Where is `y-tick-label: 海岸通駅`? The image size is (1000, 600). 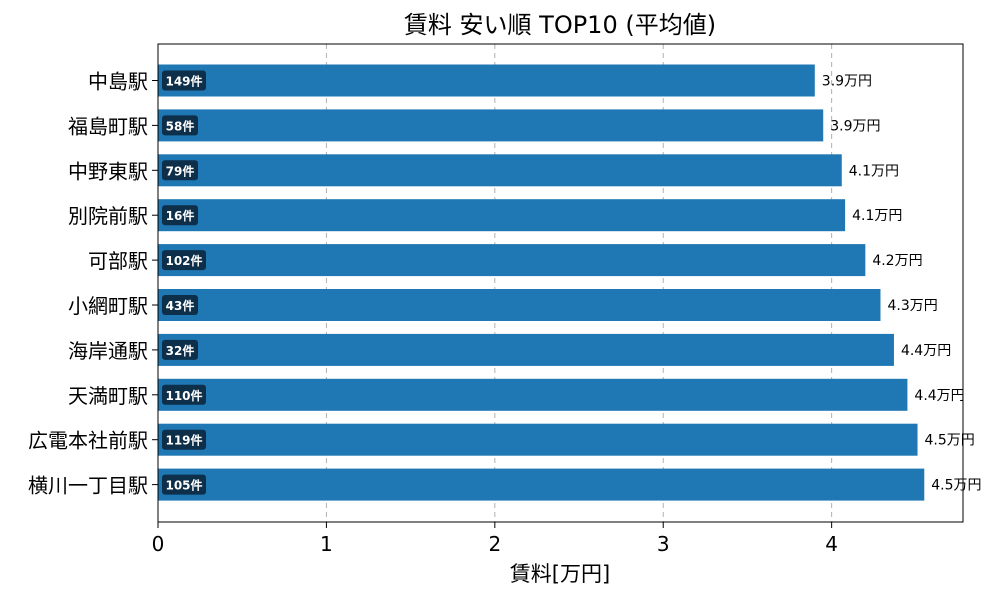
y-tick-label: 海岸通駅 is located at coordinates (108, 351).